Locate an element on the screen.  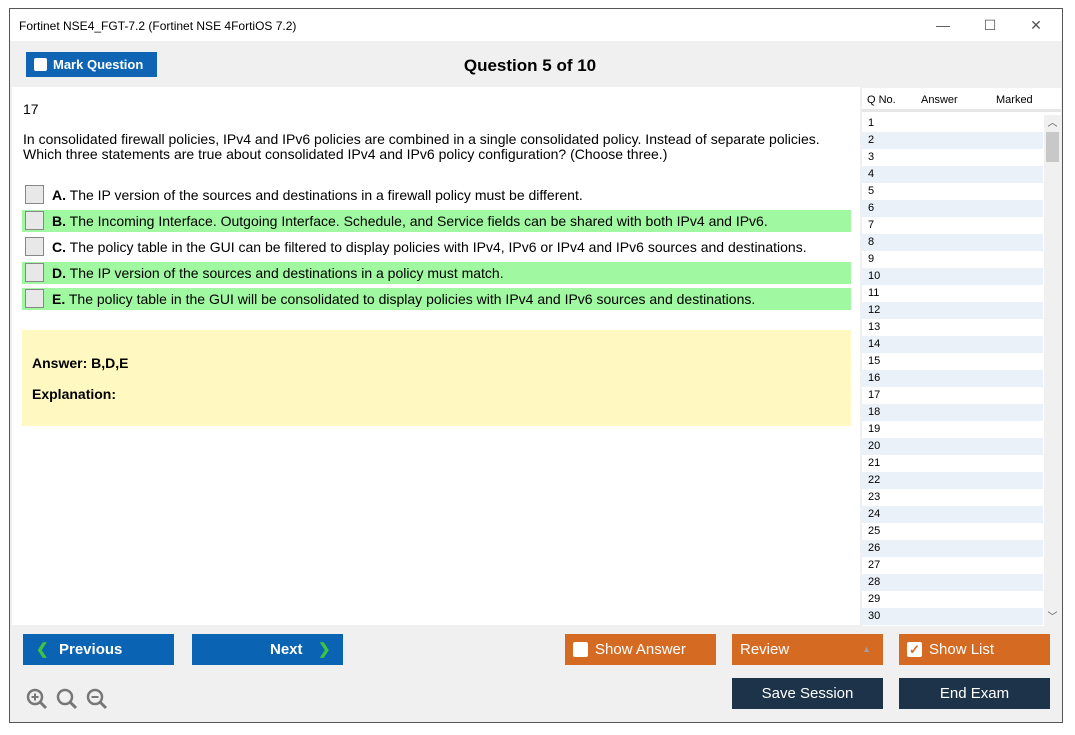
minimize-button: — is located at coordinates (943, 25).